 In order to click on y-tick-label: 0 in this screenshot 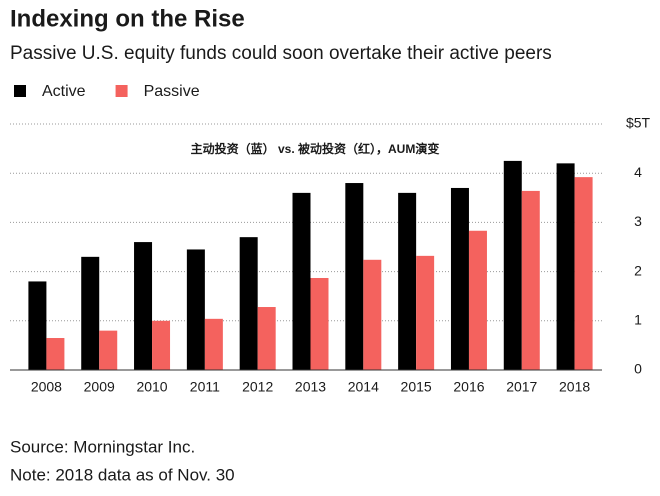, I will do `click(638, 369)`.